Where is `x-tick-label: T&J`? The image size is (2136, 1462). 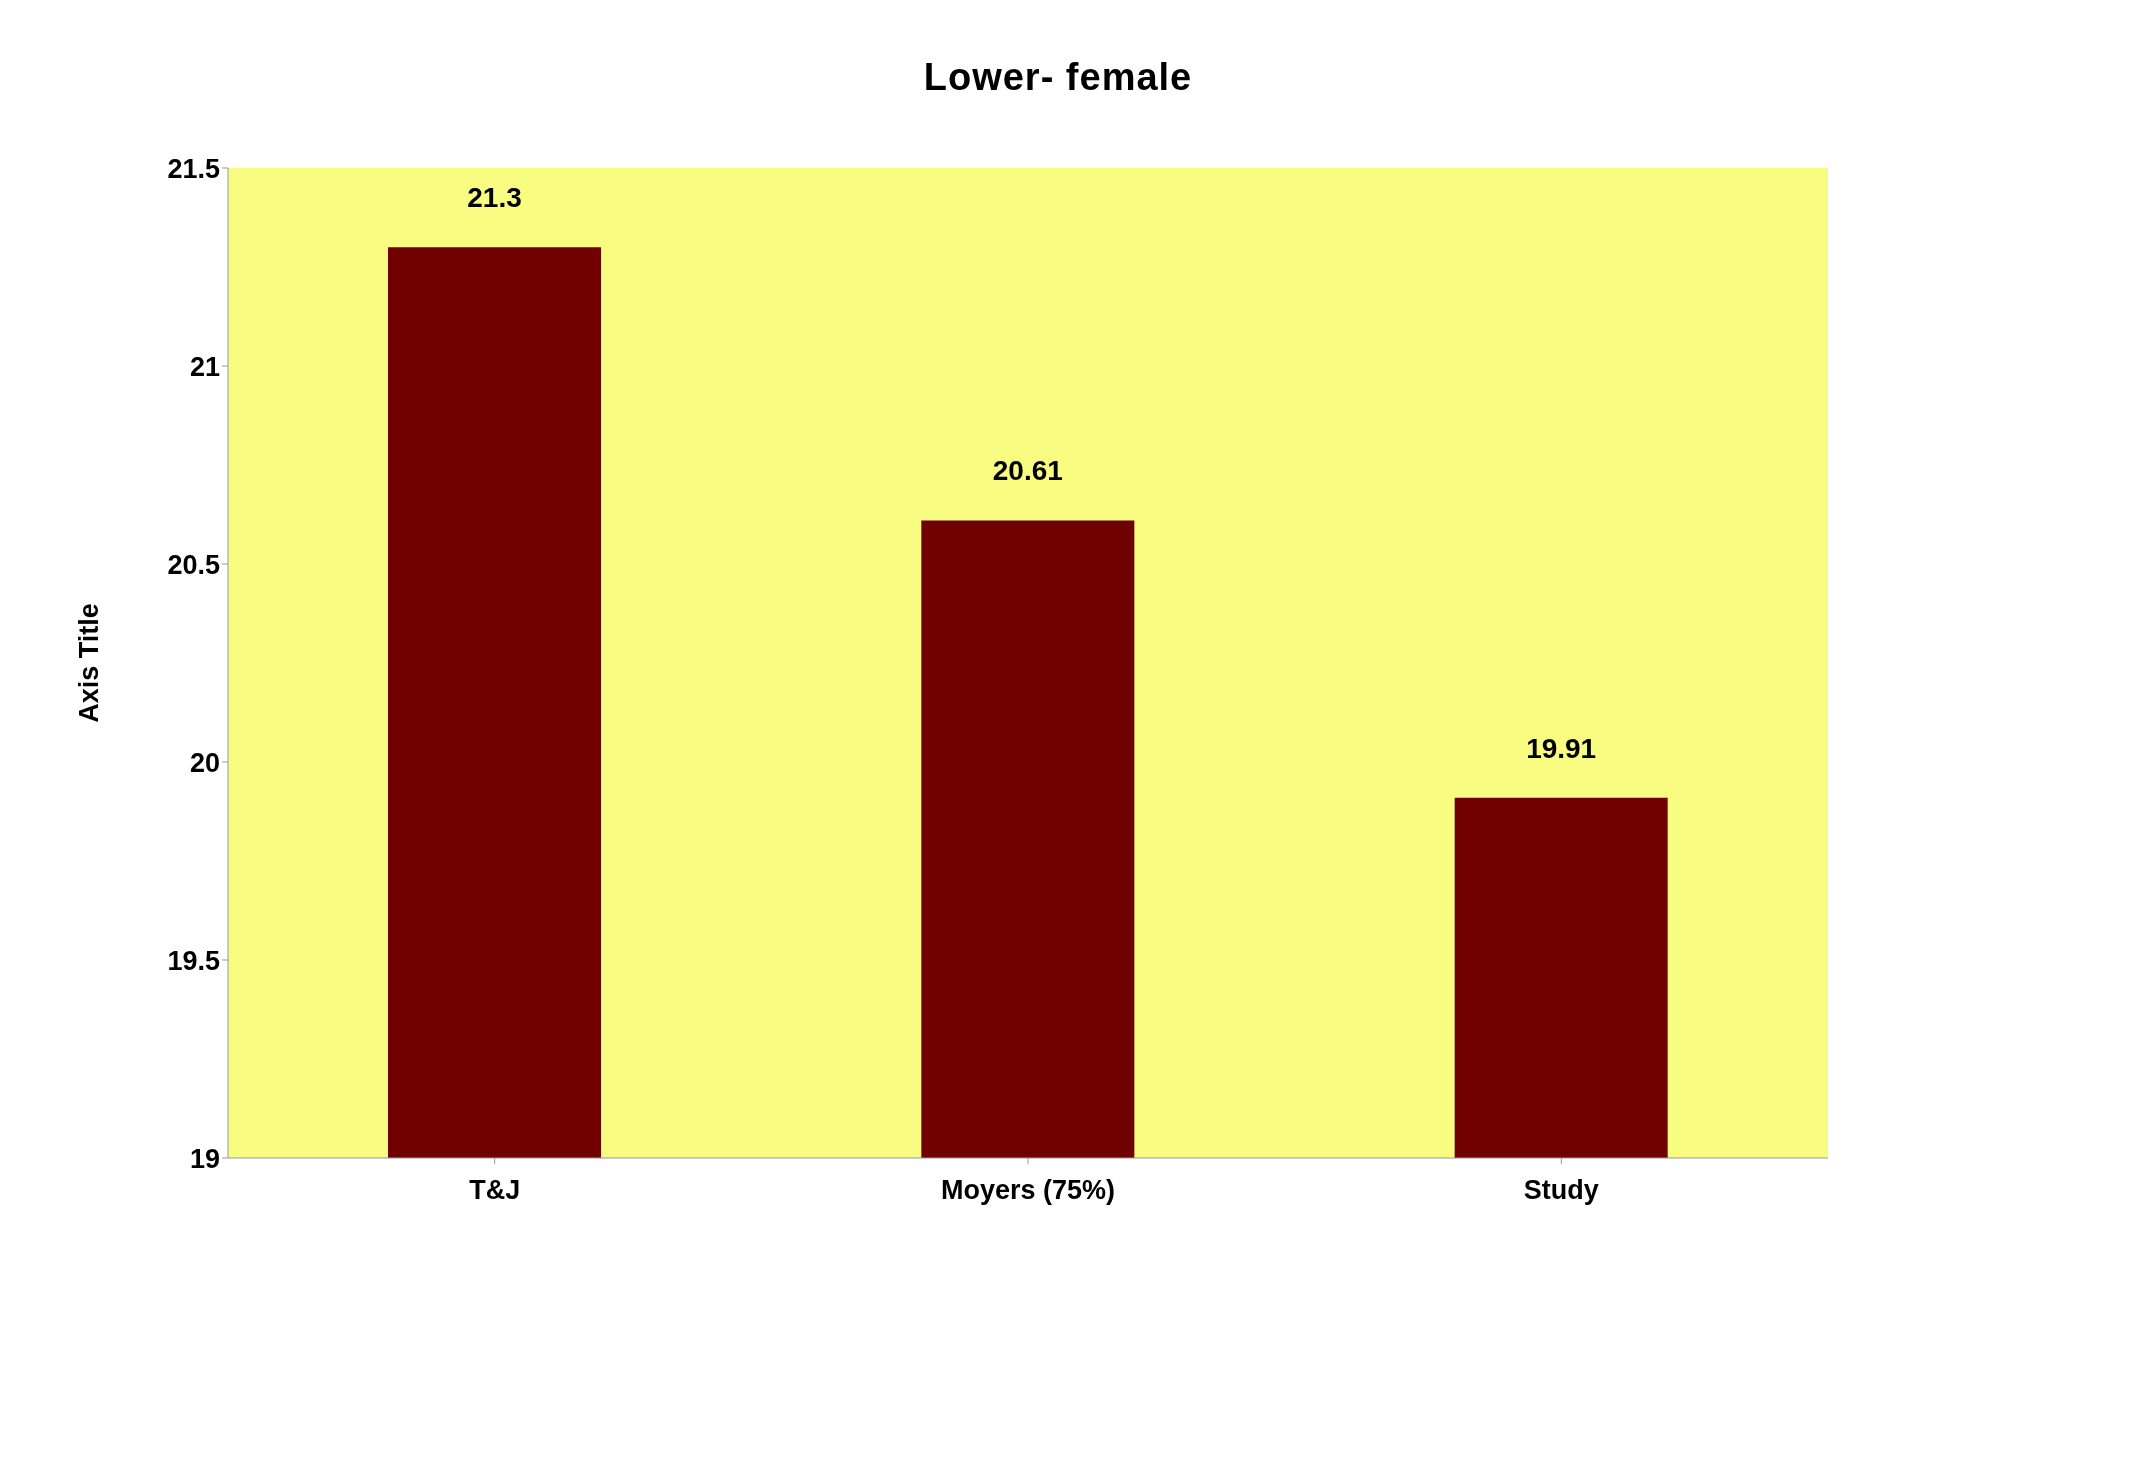 x-tick-label: T&J is located at coordinates (495, 1190).